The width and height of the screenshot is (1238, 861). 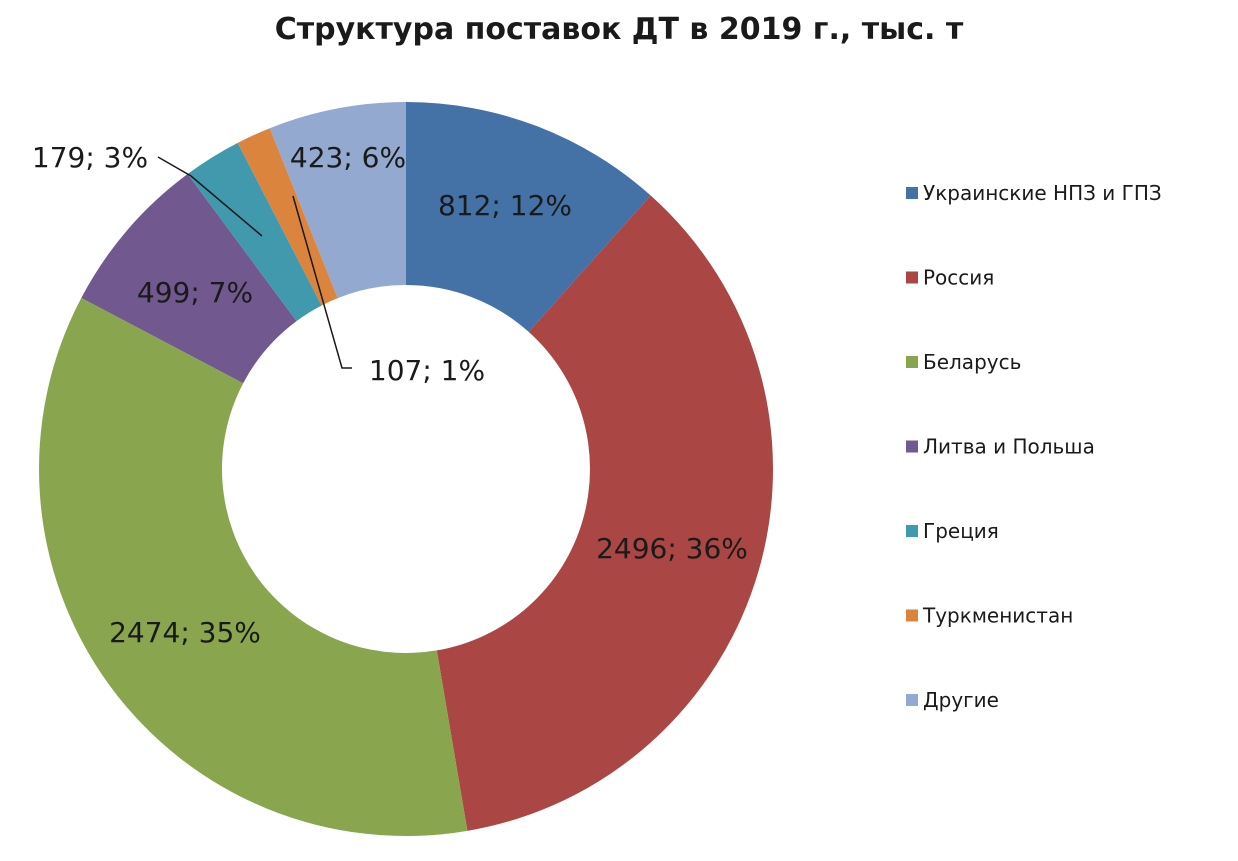 I want to click on legend-label: Туркменистан, so click(x=997, y=616).